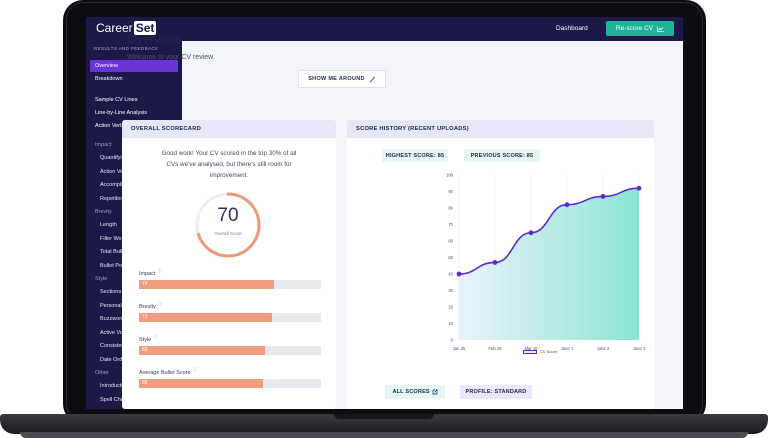 This screenshot has width=768, height=438. What do you see at coordinates (116, 100) in the screenshot?
I see `sidebar-link: Sample CV Lines` at bounding box center [116, 100].